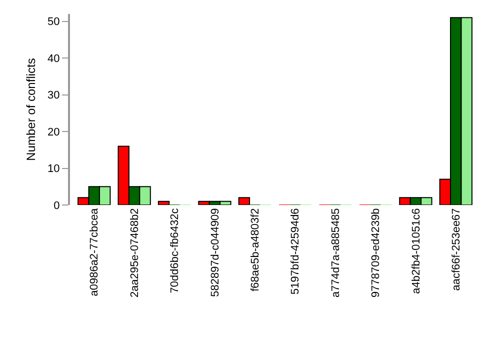 The image size is (500, 350). I want to click on y-tick-label: 50, so click(54, 22).